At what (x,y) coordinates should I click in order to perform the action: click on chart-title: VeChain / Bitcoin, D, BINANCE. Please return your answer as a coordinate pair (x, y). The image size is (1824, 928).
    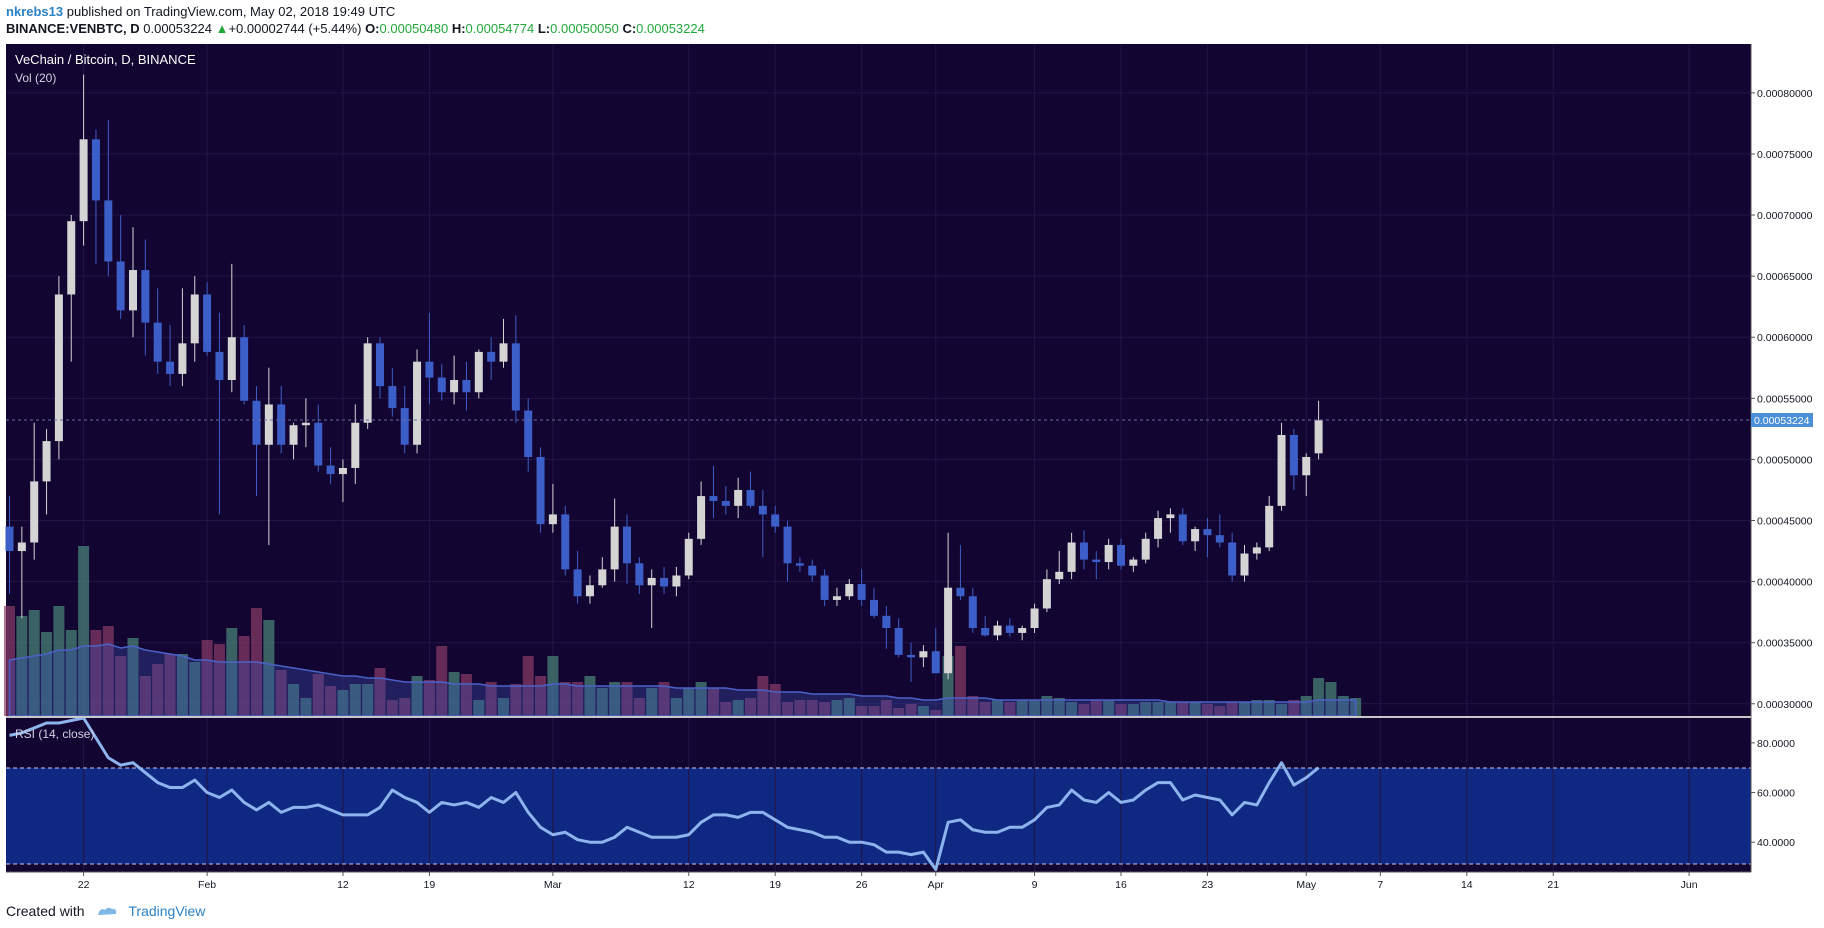
    Looking at the image, I should click on (105, 59).